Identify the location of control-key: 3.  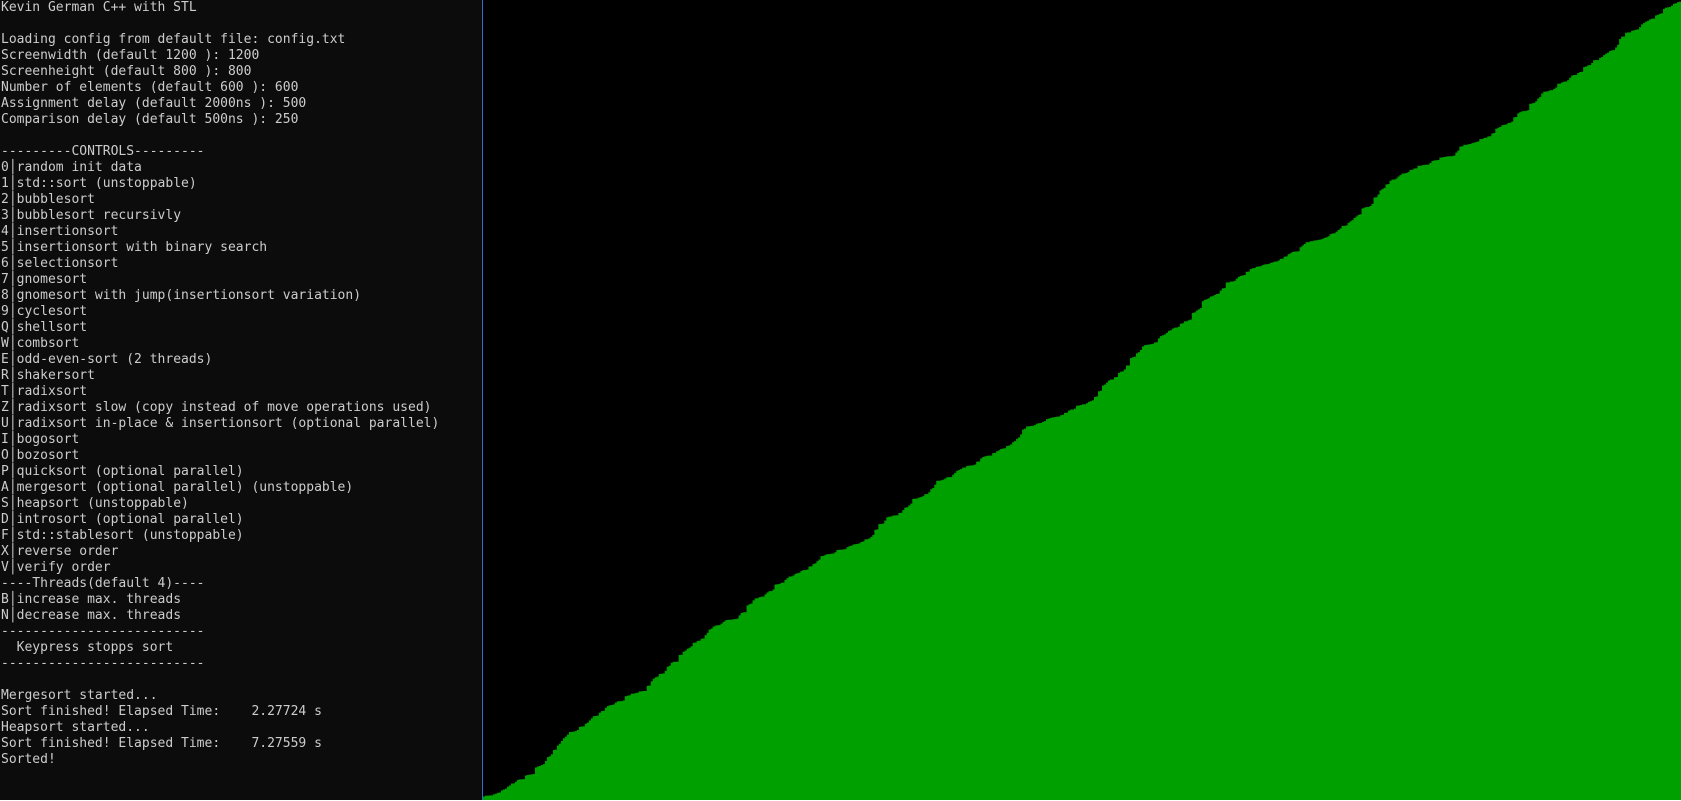
(5, 215).